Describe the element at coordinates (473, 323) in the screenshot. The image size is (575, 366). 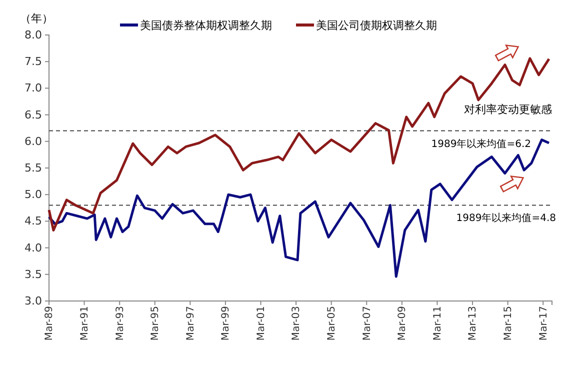
I see `x-tick-label: Mar-13` at that location.